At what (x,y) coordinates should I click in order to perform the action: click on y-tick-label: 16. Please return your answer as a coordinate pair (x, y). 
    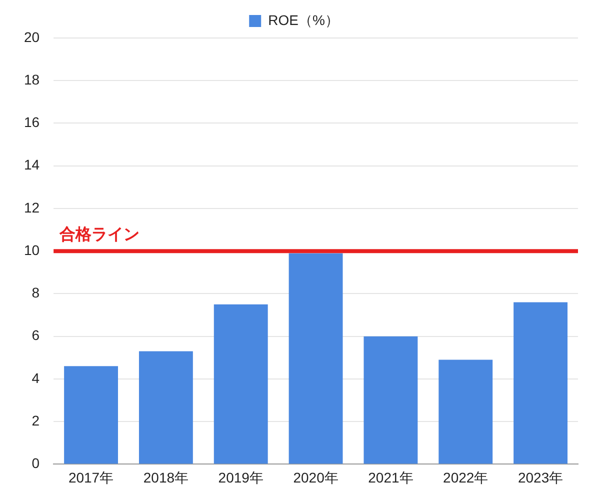
    Looking at the image, I should click on (32, 122).